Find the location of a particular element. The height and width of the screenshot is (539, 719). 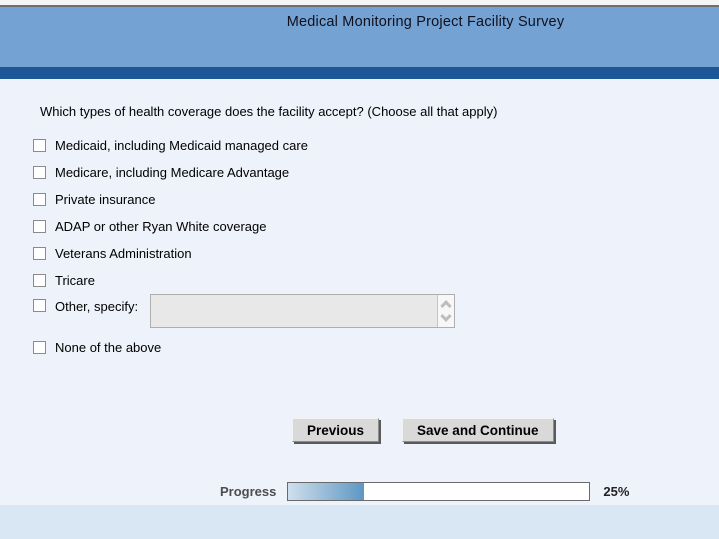

button-row: Previous Save and Continue is located at coordinates (359, 430).